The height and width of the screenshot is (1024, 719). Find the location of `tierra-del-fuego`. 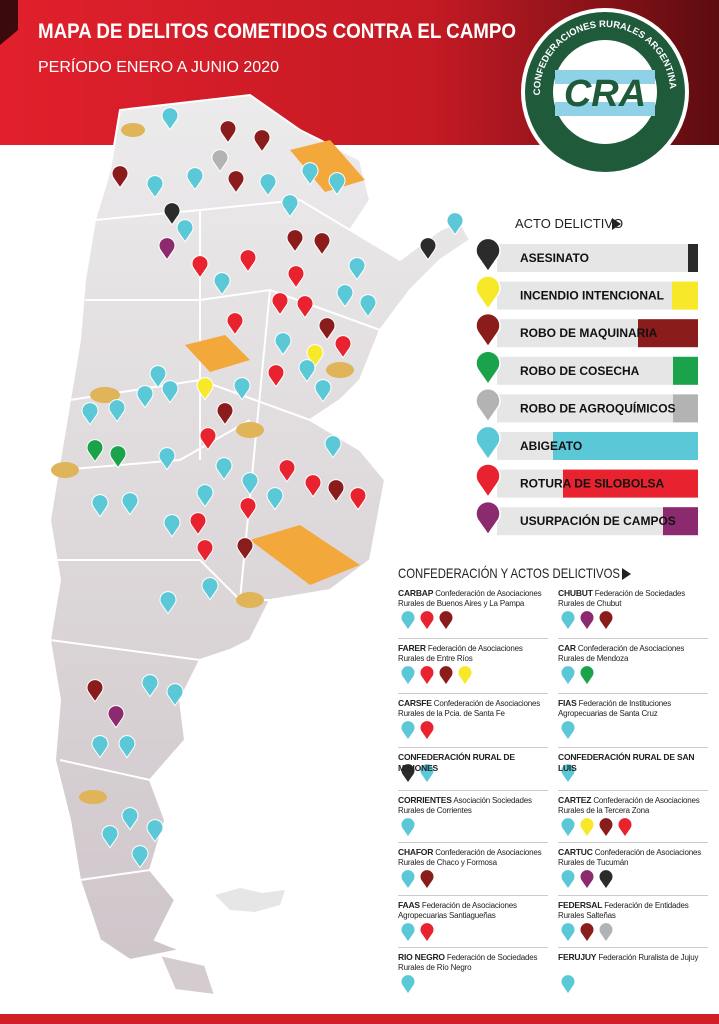

tierra-del-fuego is located at coordinates (187, 975).